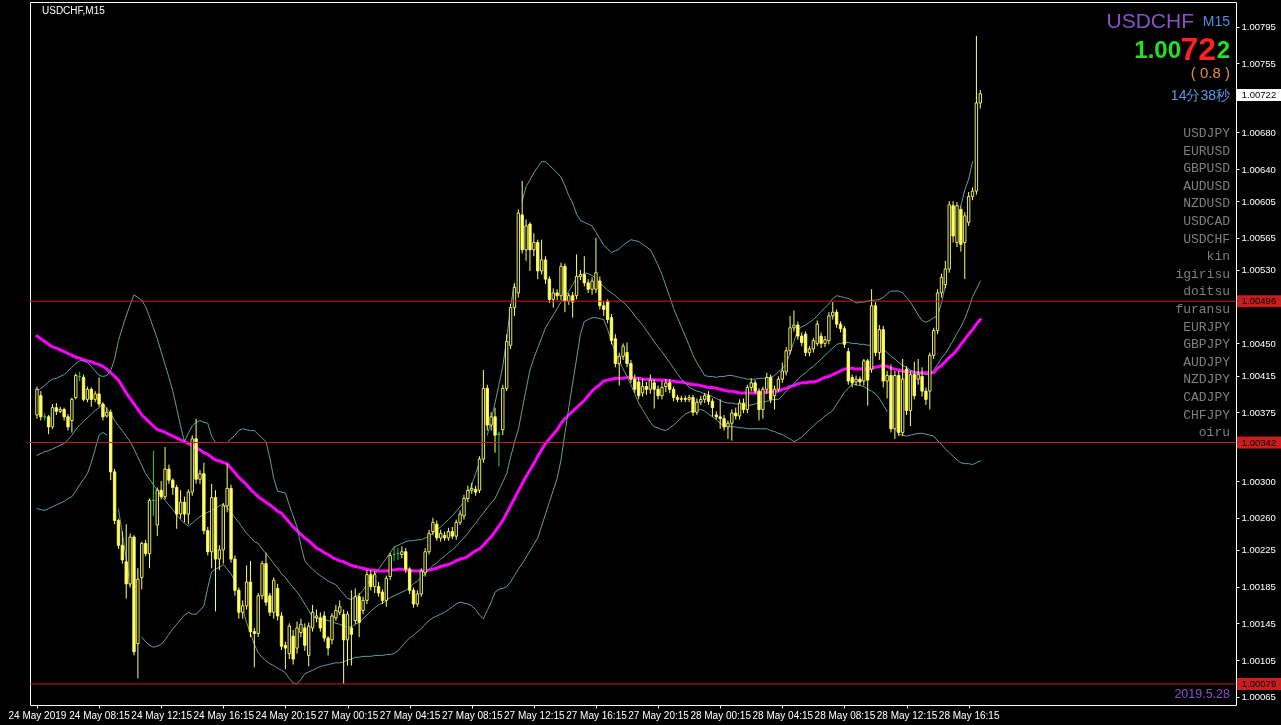  What do you see at coordinates (37, 715) in the screenshot?
I see `x-tick-label: 24 May 2019` at bounding box center [37, 715].